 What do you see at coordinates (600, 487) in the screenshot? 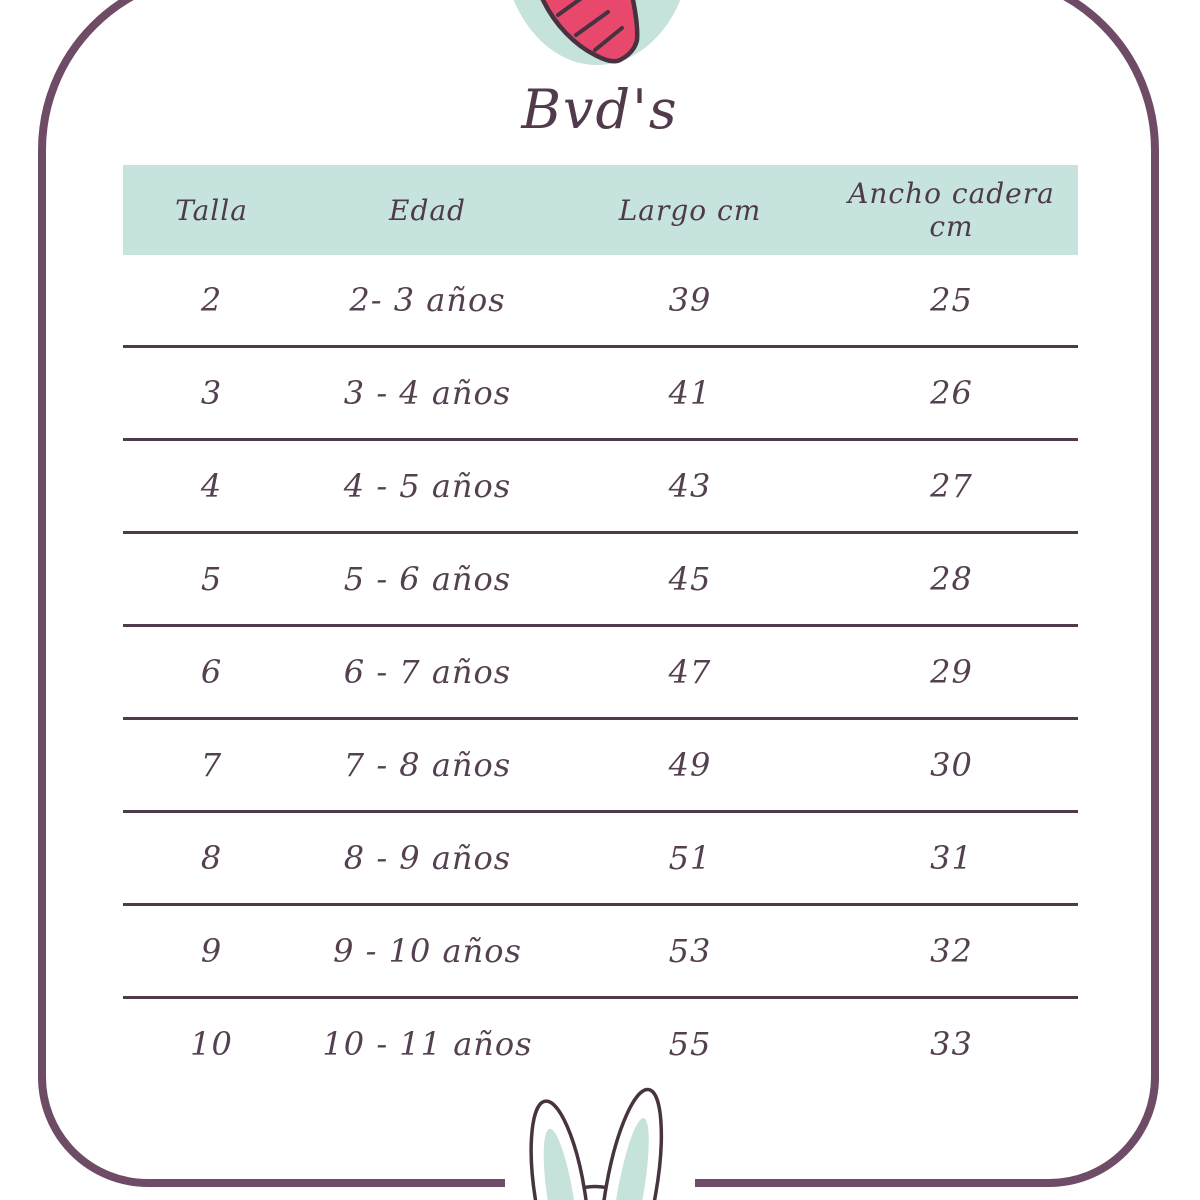
I see `table-row: 4 4 - 5 años 43 27` at bounding box center [600, 487].